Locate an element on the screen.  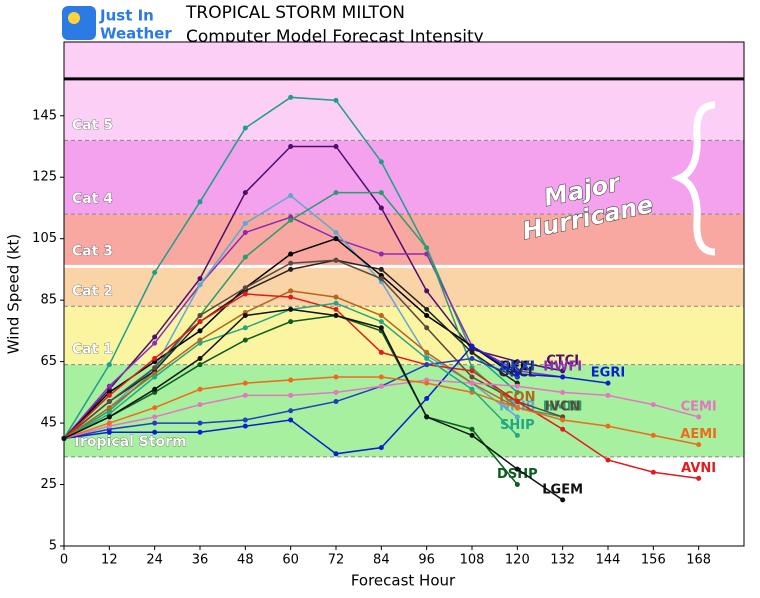
series-label: LGEM is located at coordinates (562, 489).